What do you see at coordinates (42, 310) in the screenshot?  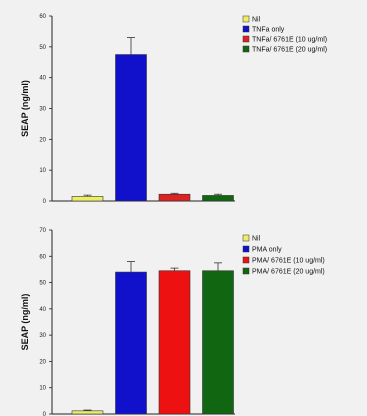 I see `chart2-y-tick-label: 40` at bounding box center [42, 310].